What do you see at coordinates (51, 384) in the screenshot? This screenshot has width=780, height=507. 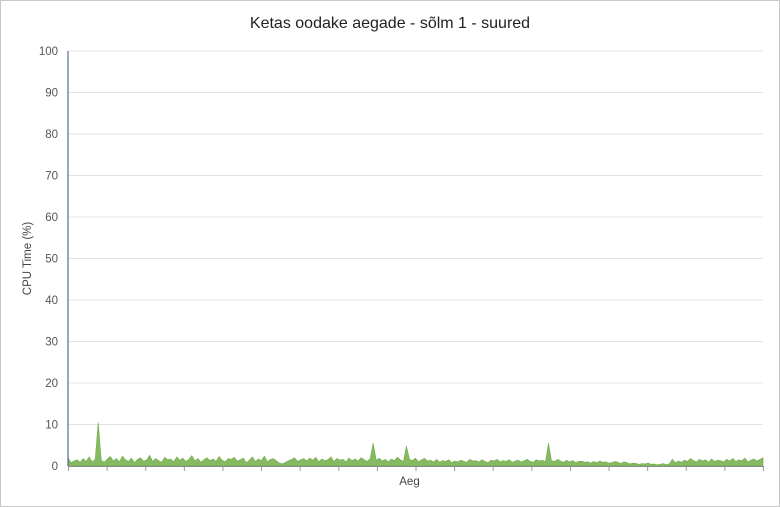 I see `y-tick-label-20: 20` at bounding box center [51, 384].